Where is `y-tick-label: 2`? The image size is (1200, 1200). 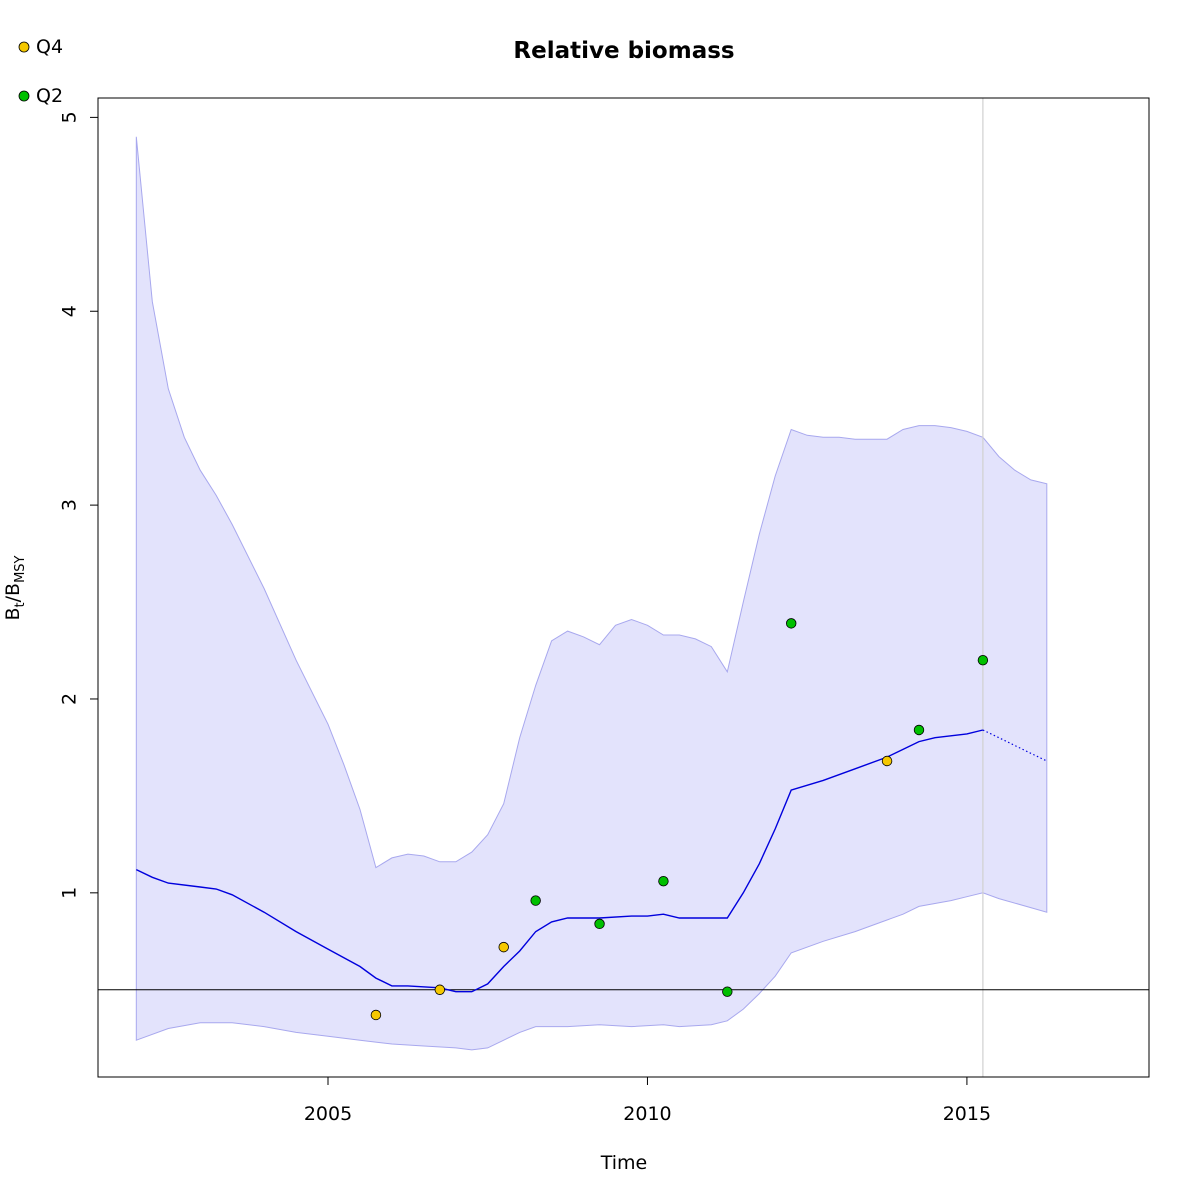 y-tick-label: 2 is located at coordinates (70, 699).